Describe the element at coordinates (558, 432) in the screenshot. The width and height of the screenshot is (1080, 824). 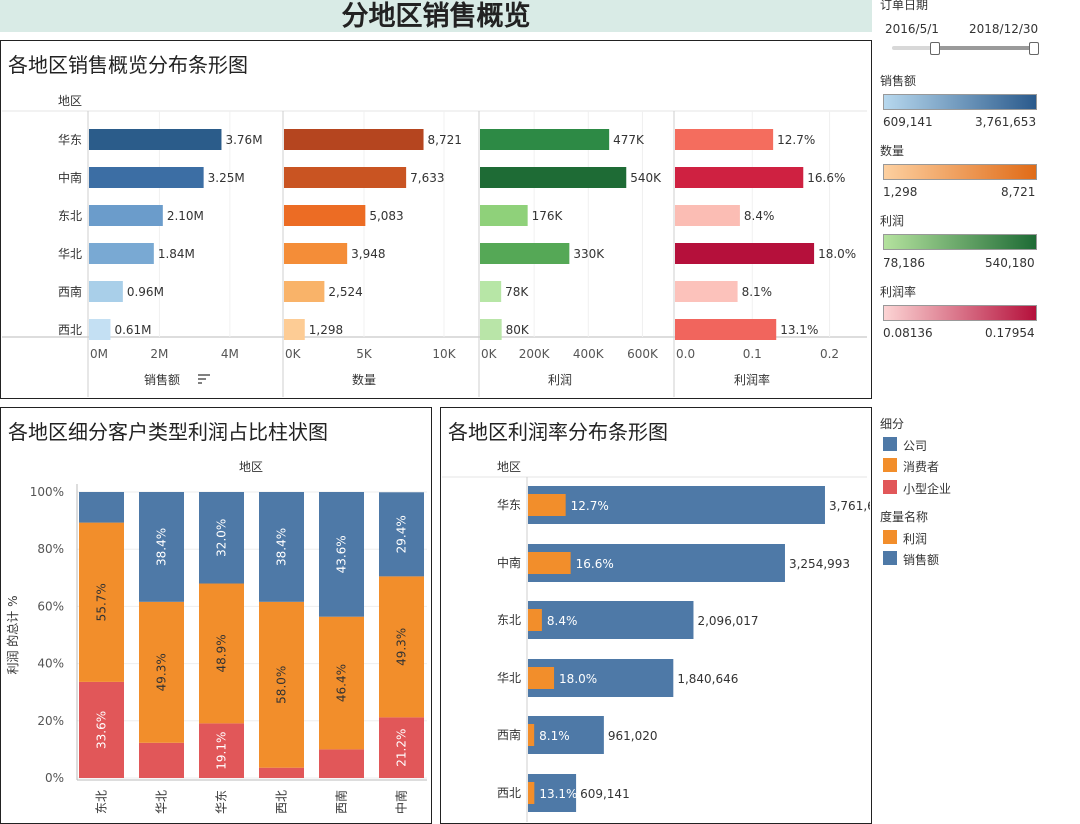
I see `panel-title: 各地区利润率分布条形图` at that location.